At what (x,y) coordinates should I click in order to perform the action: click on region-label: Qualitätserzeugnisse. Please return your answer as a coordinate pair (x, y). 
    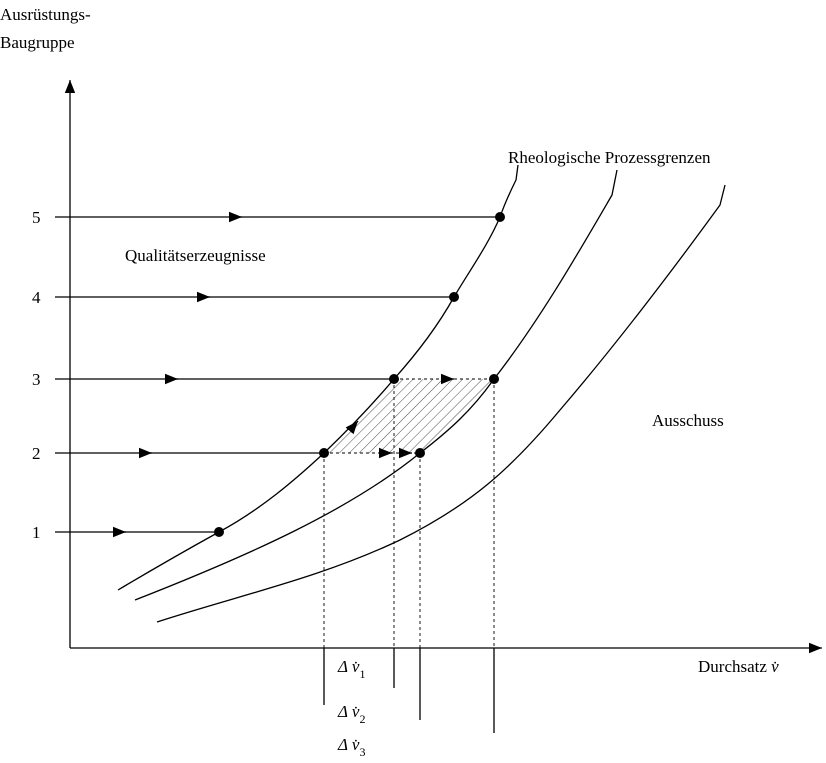
    Looking at the image, I should click on (195, 255).